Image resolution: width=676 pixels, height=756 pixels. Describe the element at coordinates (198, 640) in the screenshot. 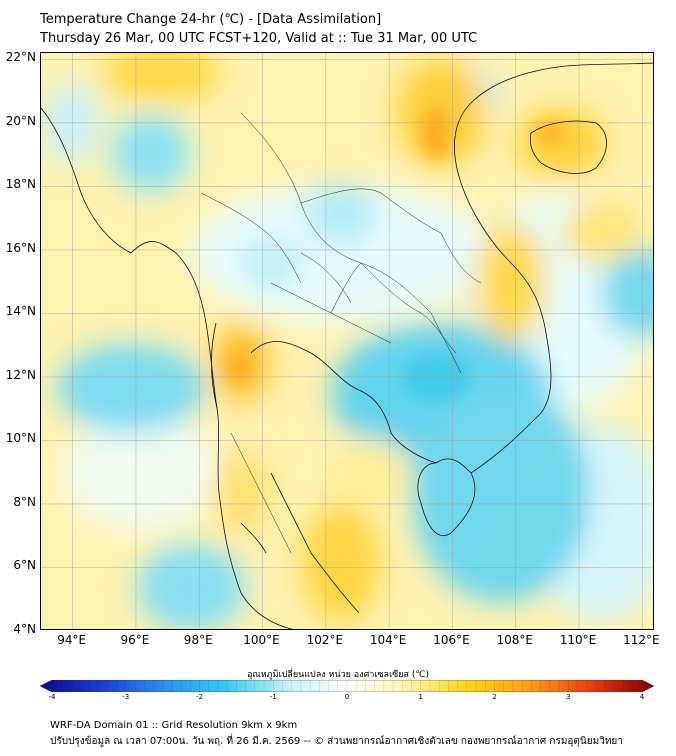

I see `lon-label: 98°E` at that location.